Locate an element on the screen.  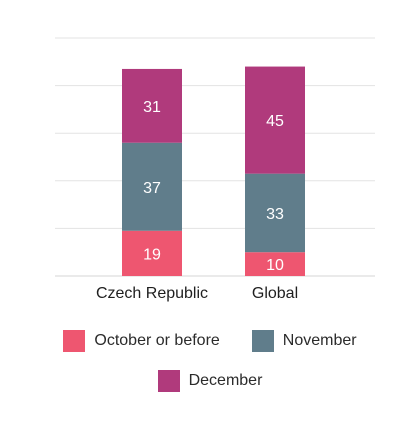
legend-label-december: December is located at coordinates (225, 380).